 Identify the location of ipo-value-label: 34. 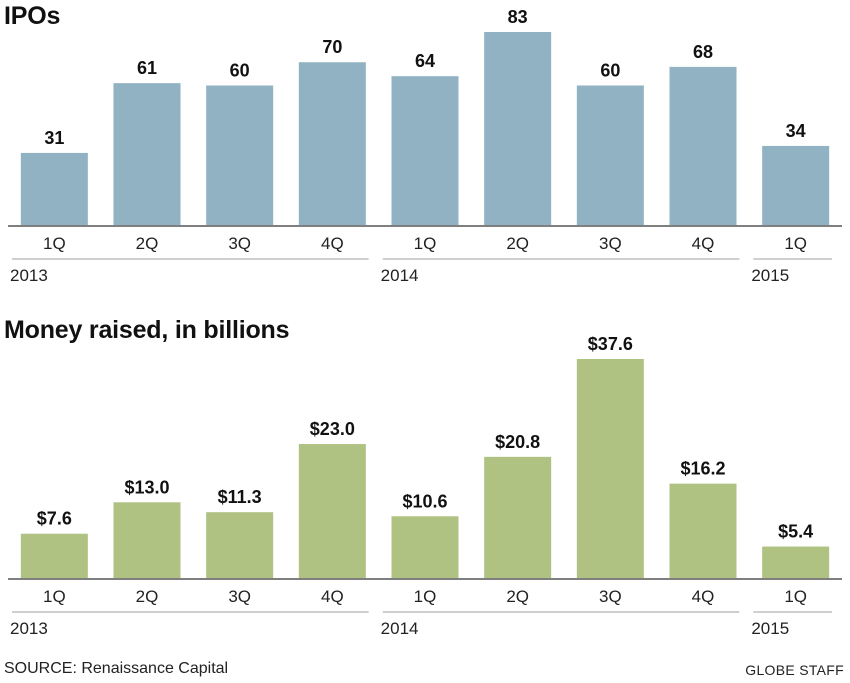
(796, 131).